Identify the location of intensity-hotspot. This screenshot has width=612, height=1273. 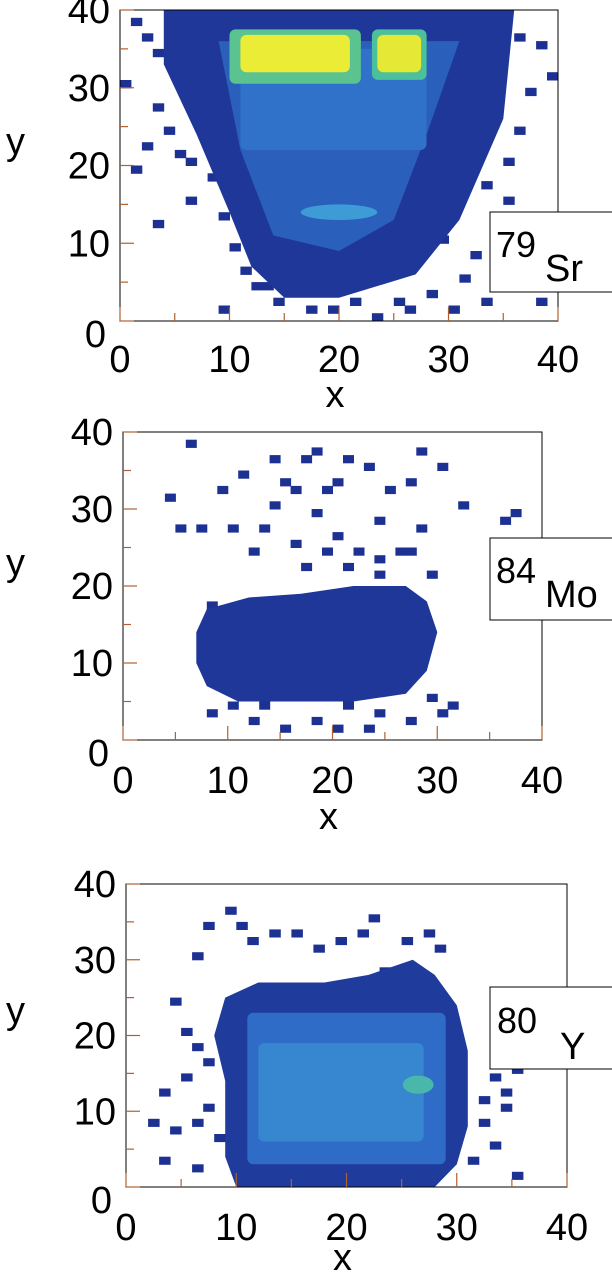
(339, 212).